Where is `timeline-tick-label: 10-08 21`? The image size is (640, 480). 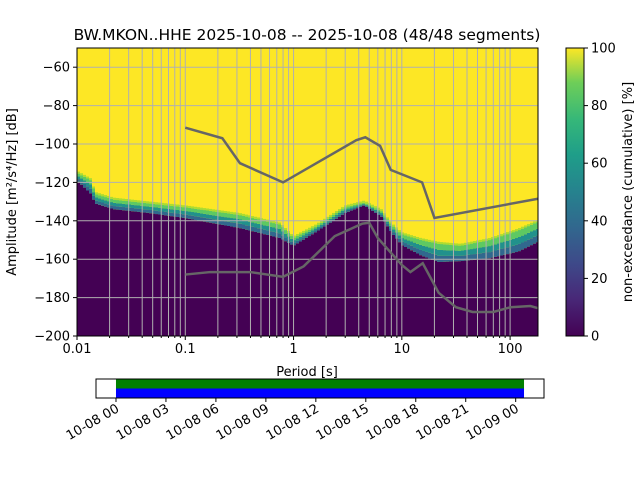
timeline-tick-label: 10-08 21 is located at coordinates (443, 422).